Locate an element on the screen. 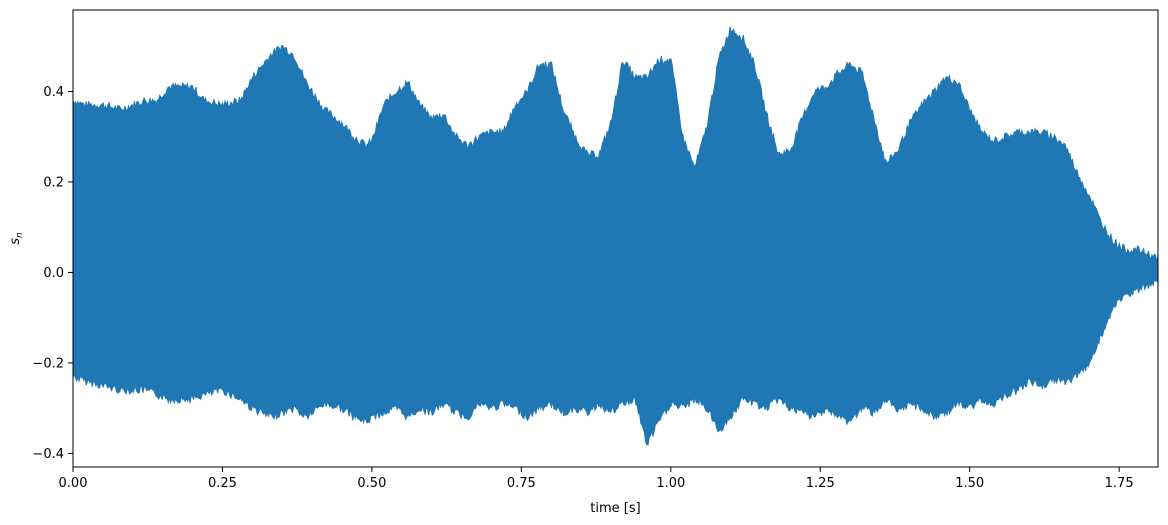 Image resolution: width=1168 pixels, height=525 pixels. y-tick-label: −0.2 is located at coordinates (48, 363).